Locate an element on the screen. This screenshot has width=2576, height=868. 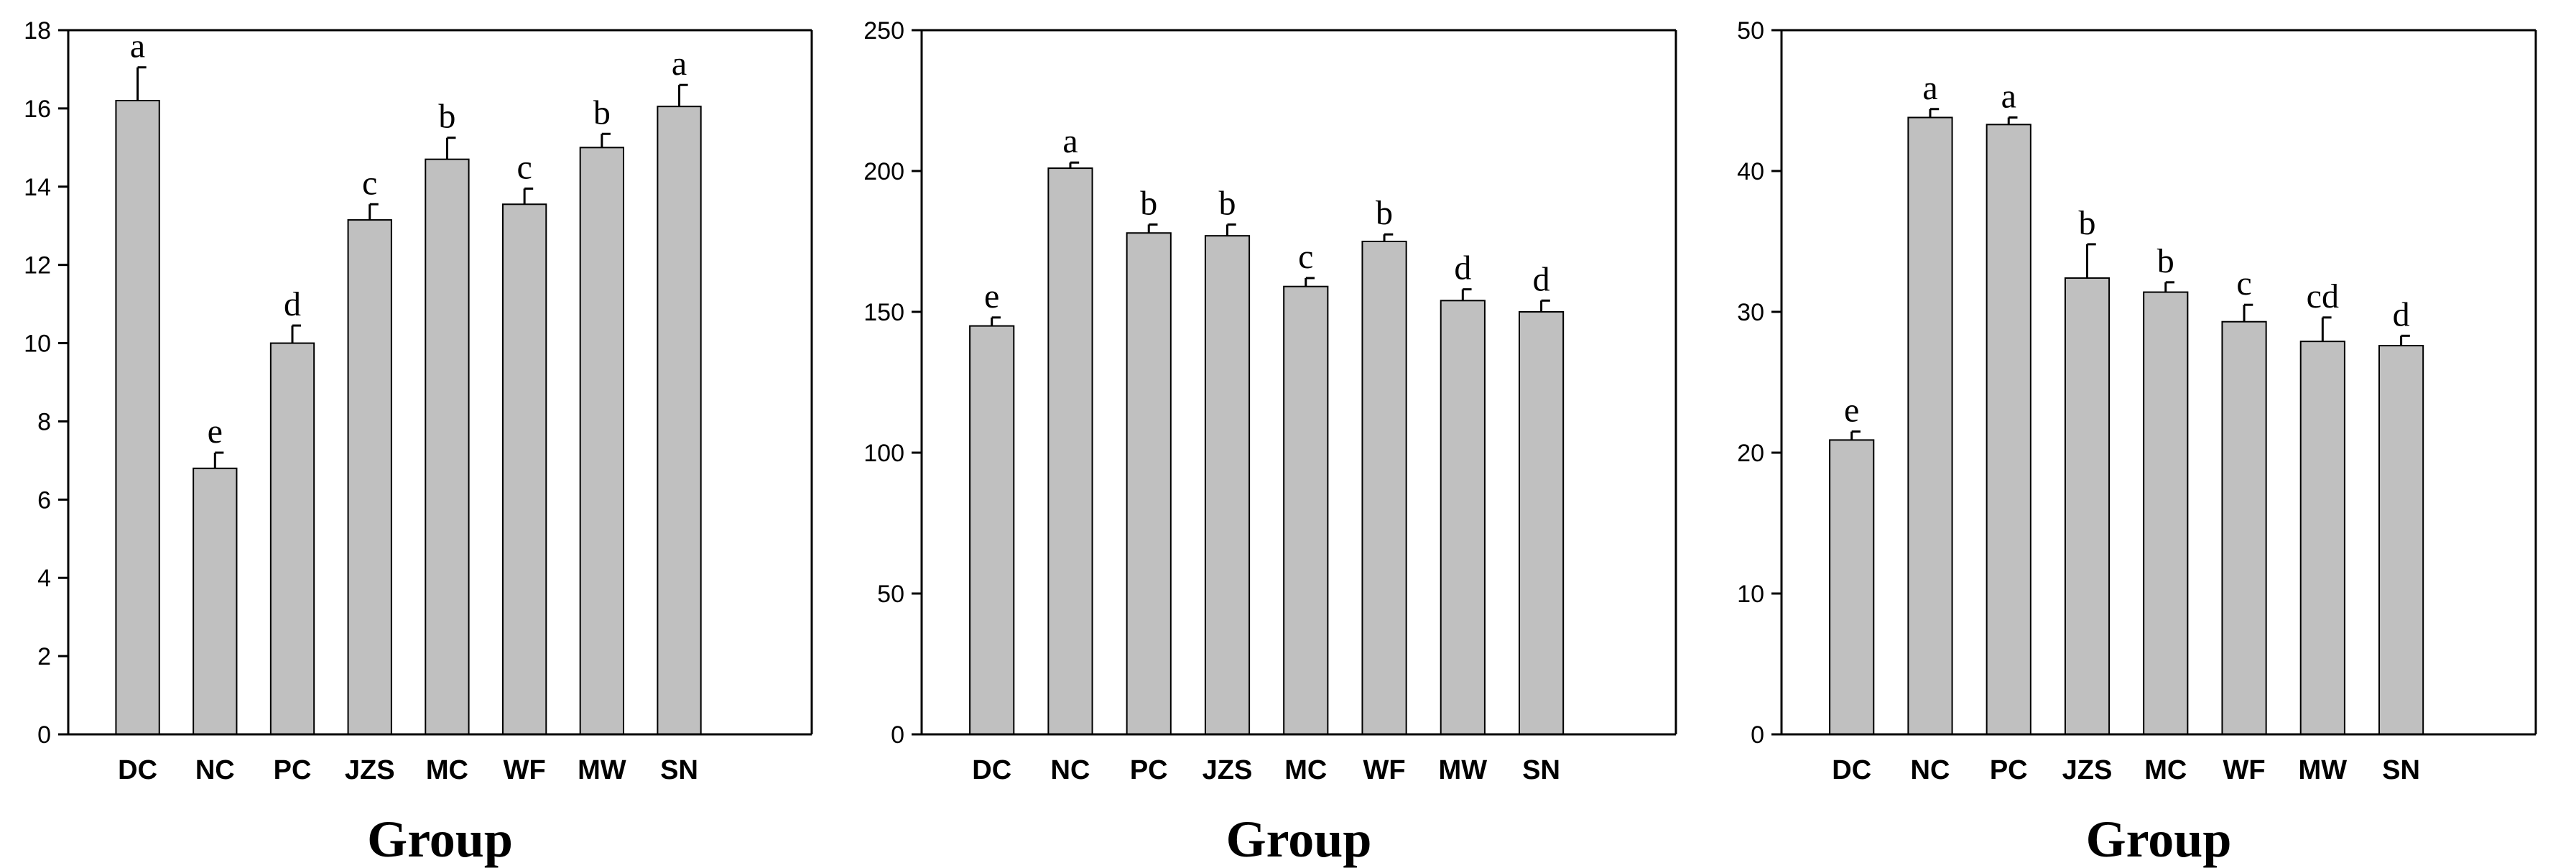
mda-bar-wf is located at coordinates (524, 469).